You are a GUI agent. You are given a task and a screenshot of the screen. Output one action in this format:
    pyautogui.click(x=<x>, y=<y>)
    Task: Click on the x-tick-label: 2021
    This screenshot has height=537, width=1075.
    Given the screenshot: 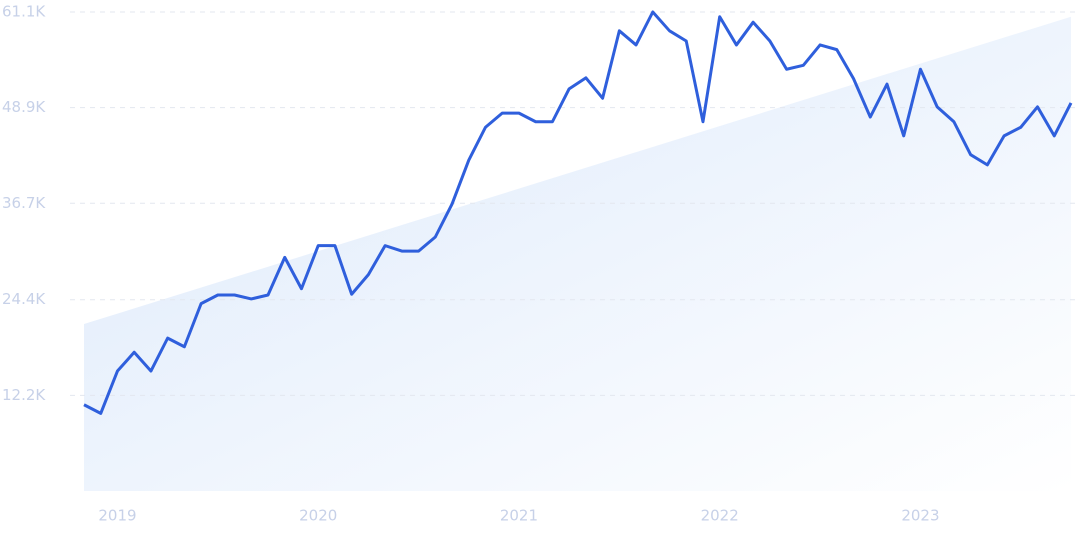 What is the action you would take?
    pyautogui.click(x=519, y=516)
    